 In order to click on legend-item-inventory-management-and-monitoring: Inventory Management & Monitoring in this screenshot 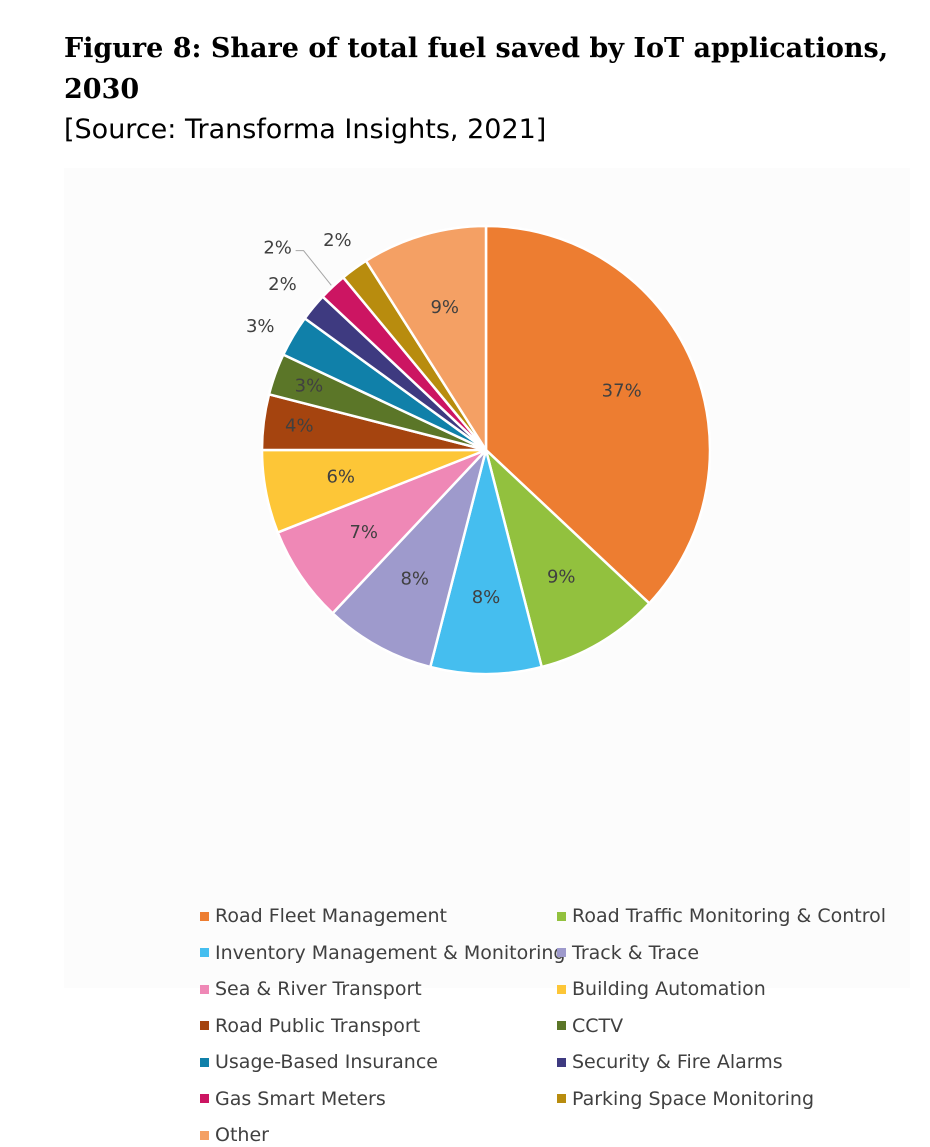, I will do `click(382, 953)`.